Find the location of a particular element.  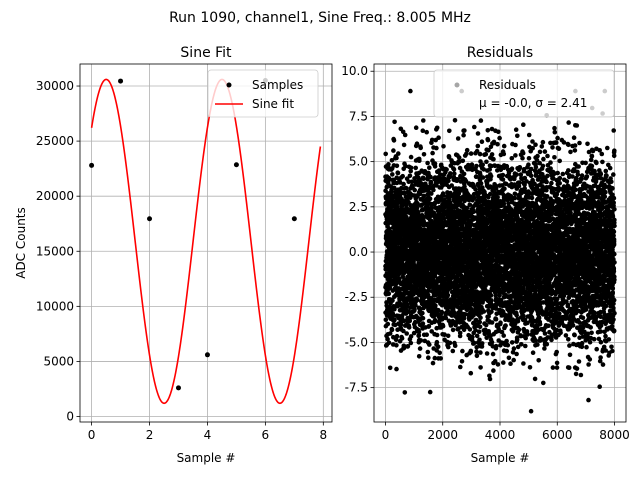

residuals-title: Residuals is located at coordinates (500, 53).